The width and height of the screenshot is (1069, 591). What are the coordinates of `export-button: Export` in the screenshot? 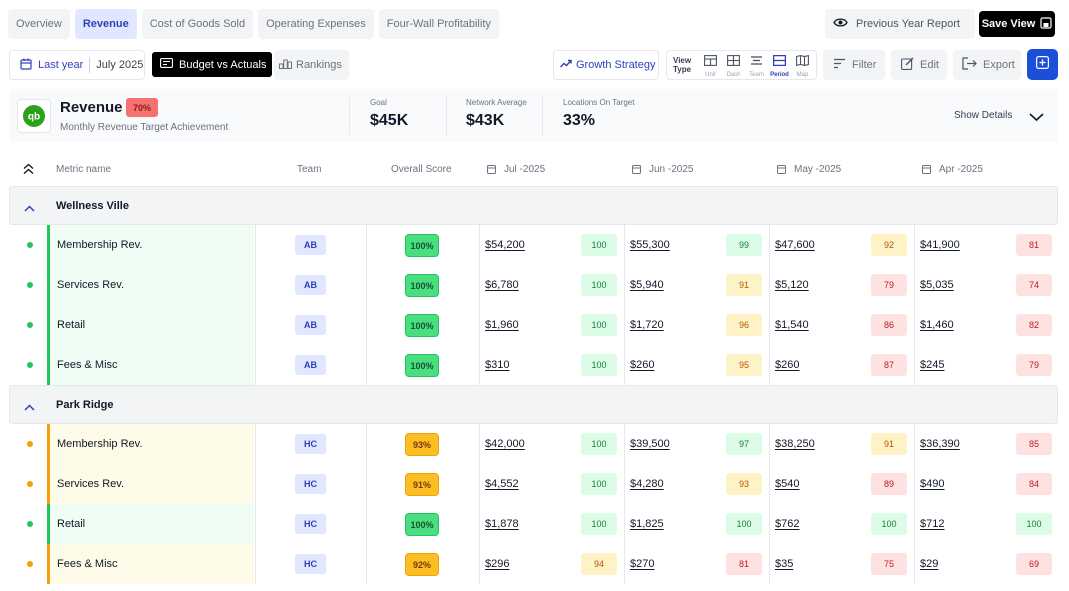 It's located at (987, 65).